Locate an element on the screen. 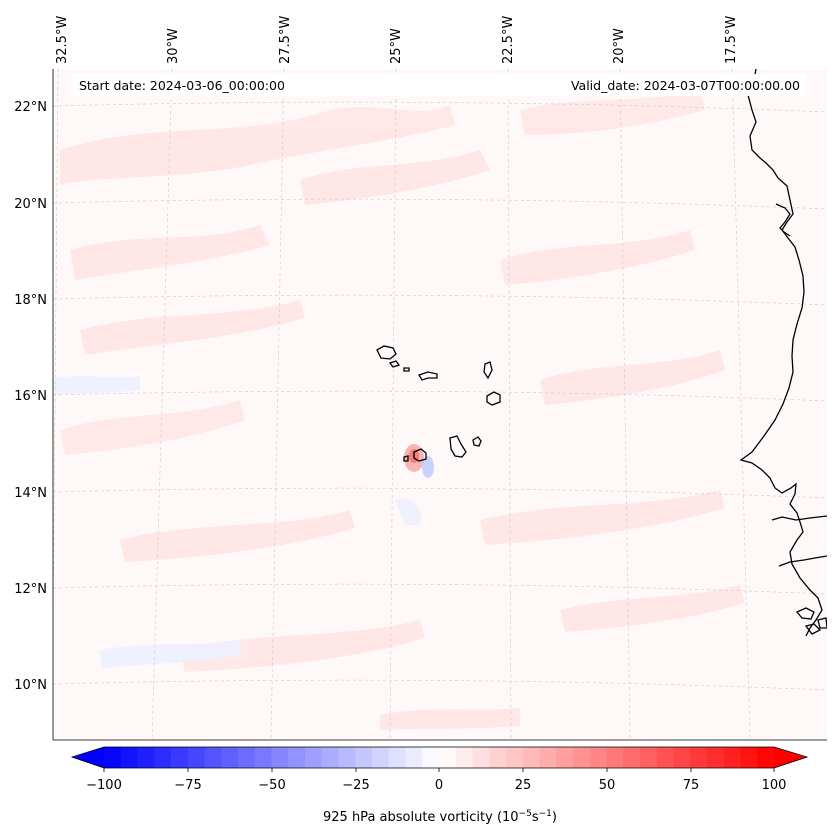 The height and width of the screenshot is (839, 837). island-fogo is located at coordinates (420, 455).